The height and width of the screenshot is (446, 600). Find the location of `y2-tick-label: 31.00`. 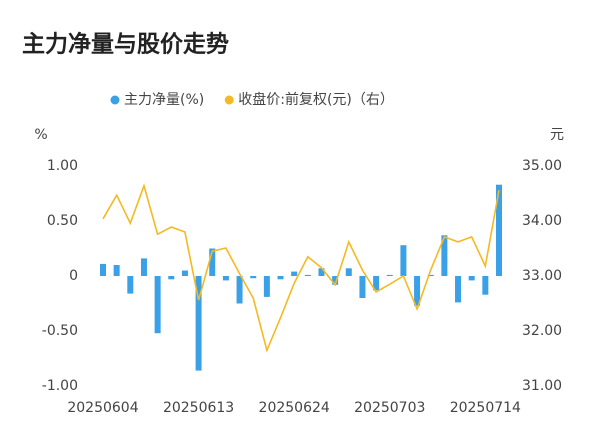

y2-tick-label: 31.00 is located at coordinates (542, 386).